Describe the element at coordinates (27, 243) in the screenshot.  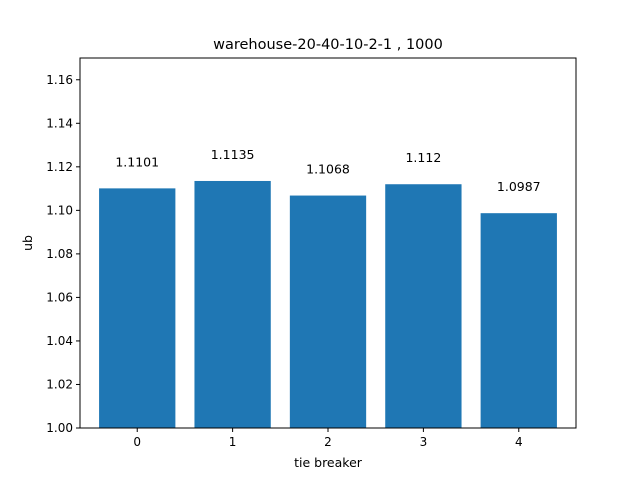
I see `y-axis-label: ub` at that location.